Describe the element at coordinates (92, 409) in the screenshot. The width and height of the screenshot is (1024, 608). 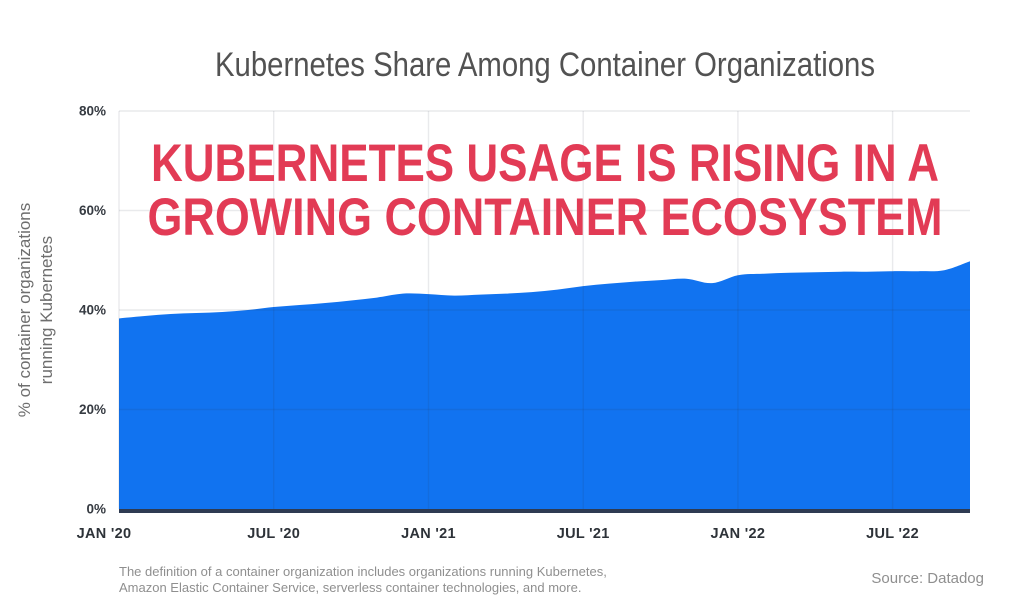
I see `y-tick-label: 20%` at that location.